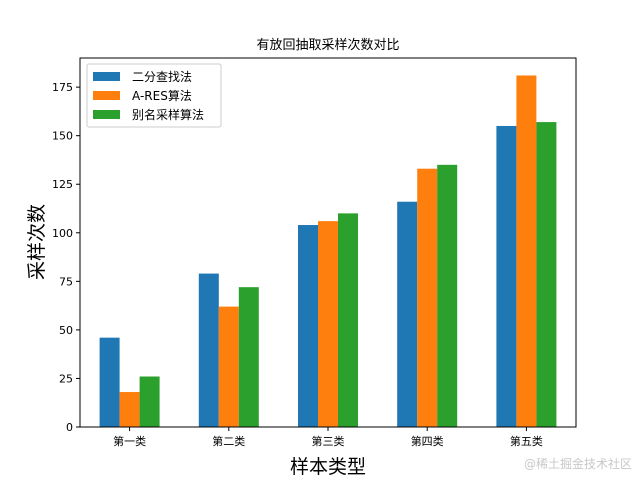 Image resolution: width=640 pixels, height=480 pixels. I want to click on x-tick-label: 第二类, so click(228, 441).